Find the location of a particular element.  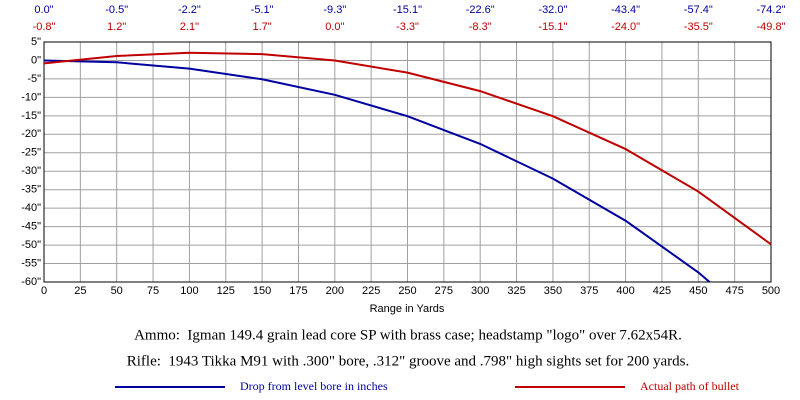

y-tick-label: -30" is located at coordinates (31, 171).